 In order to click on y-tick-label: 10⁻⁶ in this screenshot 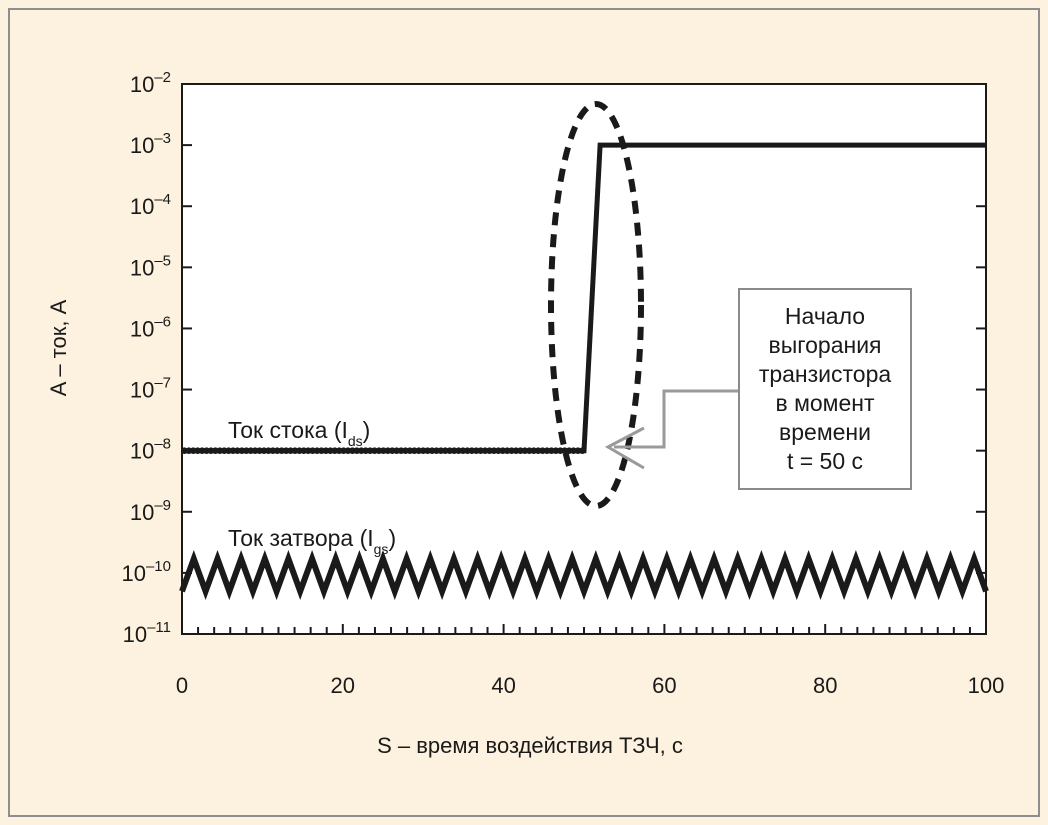, I will do `click(150, 327)`.